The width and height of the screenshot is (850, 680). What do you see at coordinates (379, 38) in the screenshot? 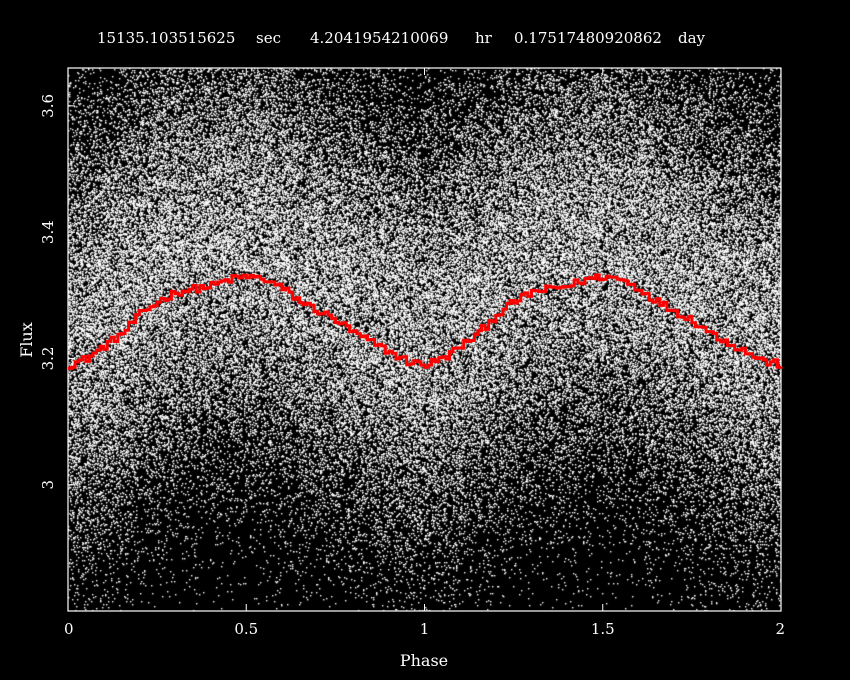
I see `period-hours-value: 4.2041954210069` at bounding box center [379, 38].